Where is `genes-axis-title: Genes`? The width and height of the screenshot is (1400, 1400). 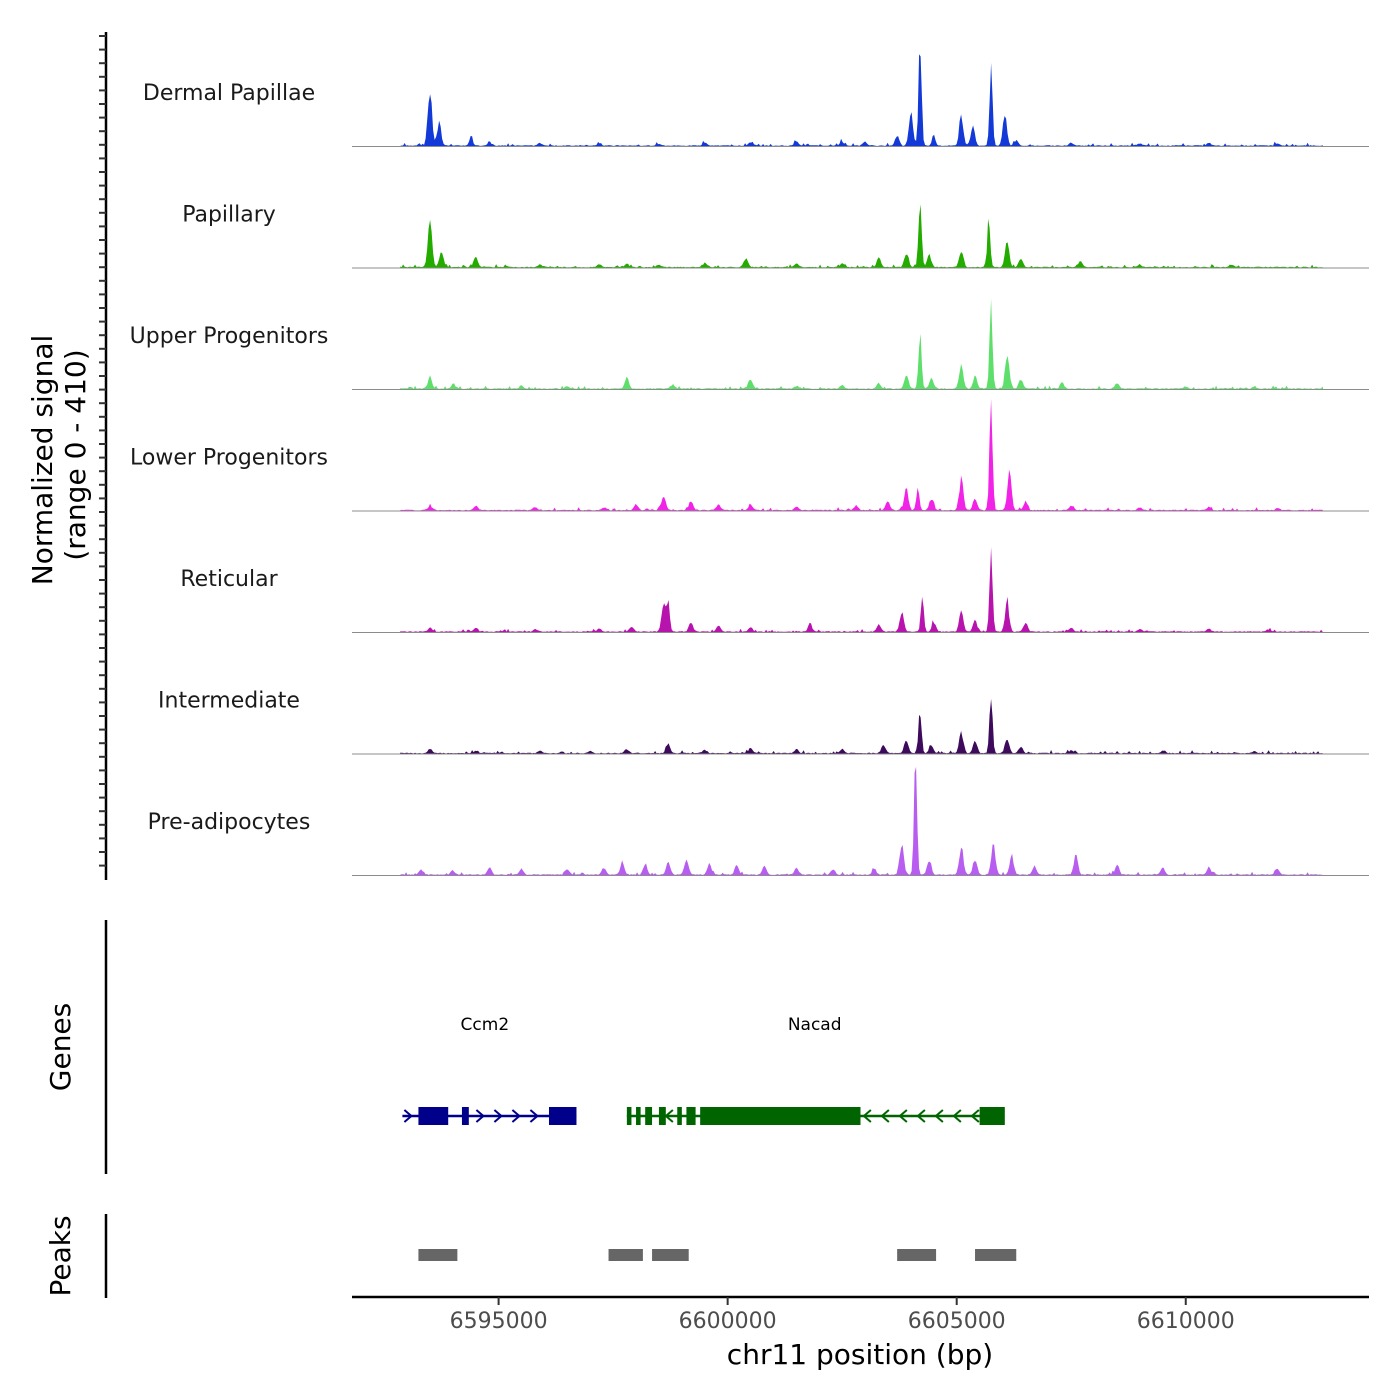
genes-axis-title: Genes is located at coordinates (60, 1047).